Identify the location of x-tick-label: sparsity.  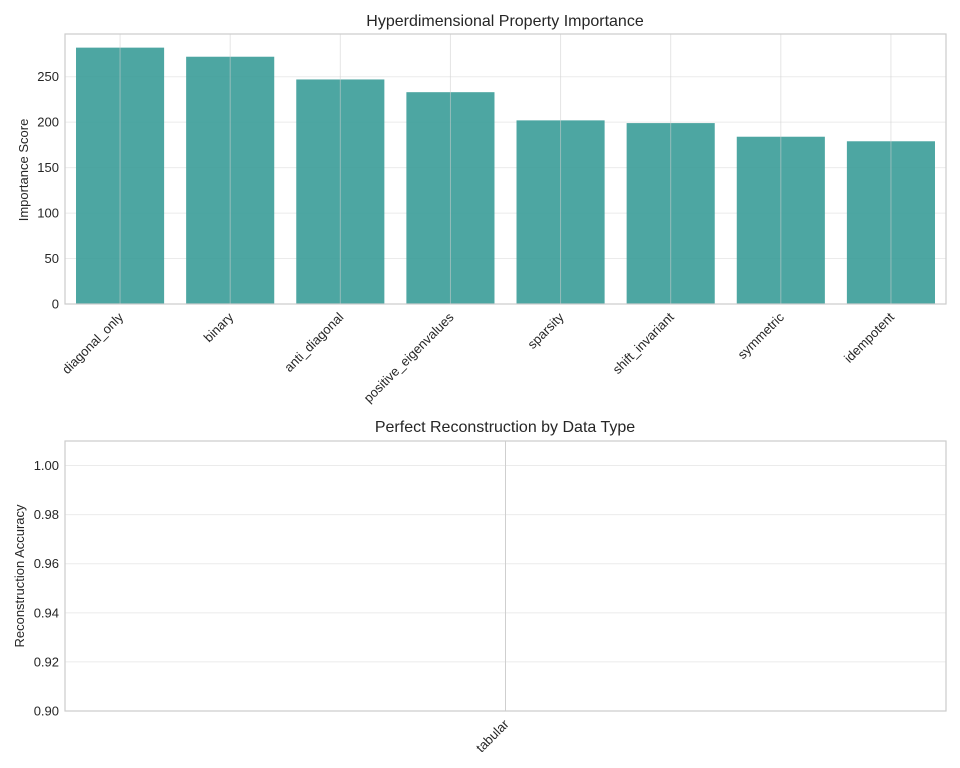
(545, 330).